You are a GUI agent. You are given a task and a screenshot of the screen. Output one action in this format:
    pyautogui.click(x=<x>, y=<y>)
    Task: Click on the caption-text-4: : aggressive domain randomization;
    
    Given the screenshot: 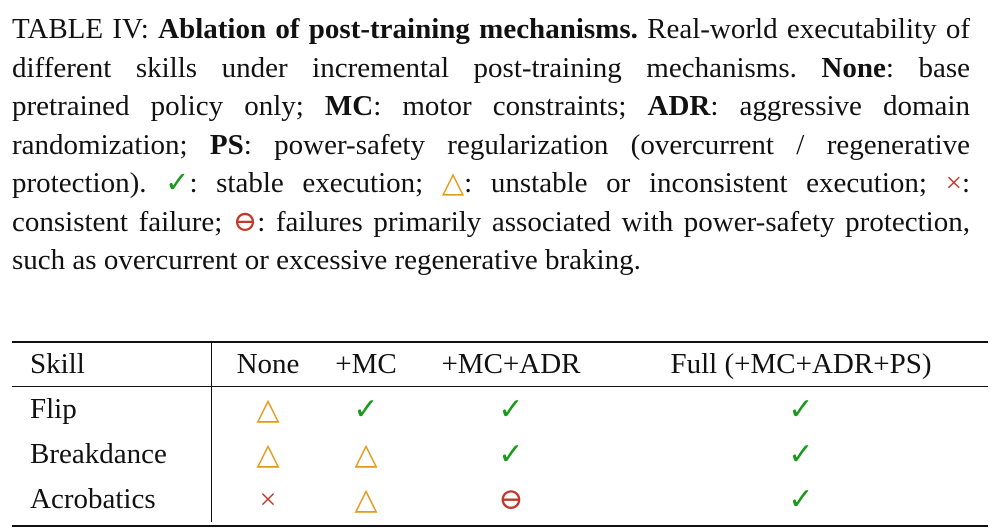 What is the action you would take?
    pyautogui.click(x=491, y=125)
    